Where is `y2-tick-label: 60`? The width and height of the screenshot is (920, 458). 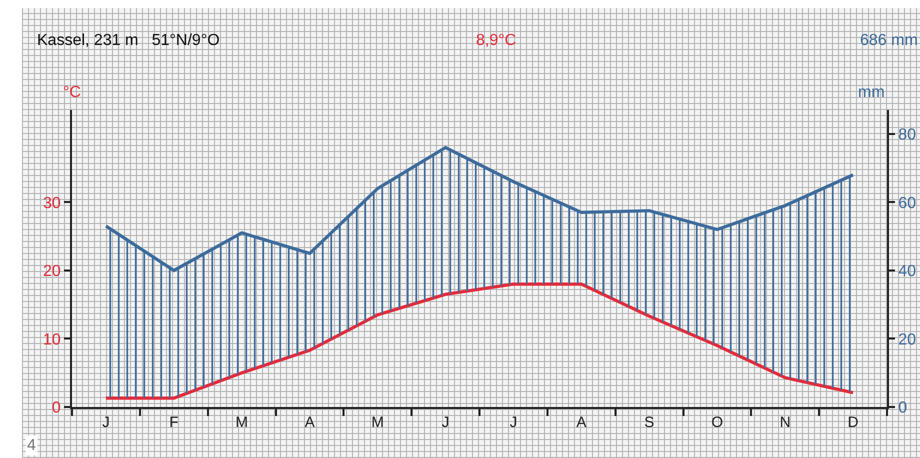
y2-tick-label: 60 is located at coordinates (907, 203).